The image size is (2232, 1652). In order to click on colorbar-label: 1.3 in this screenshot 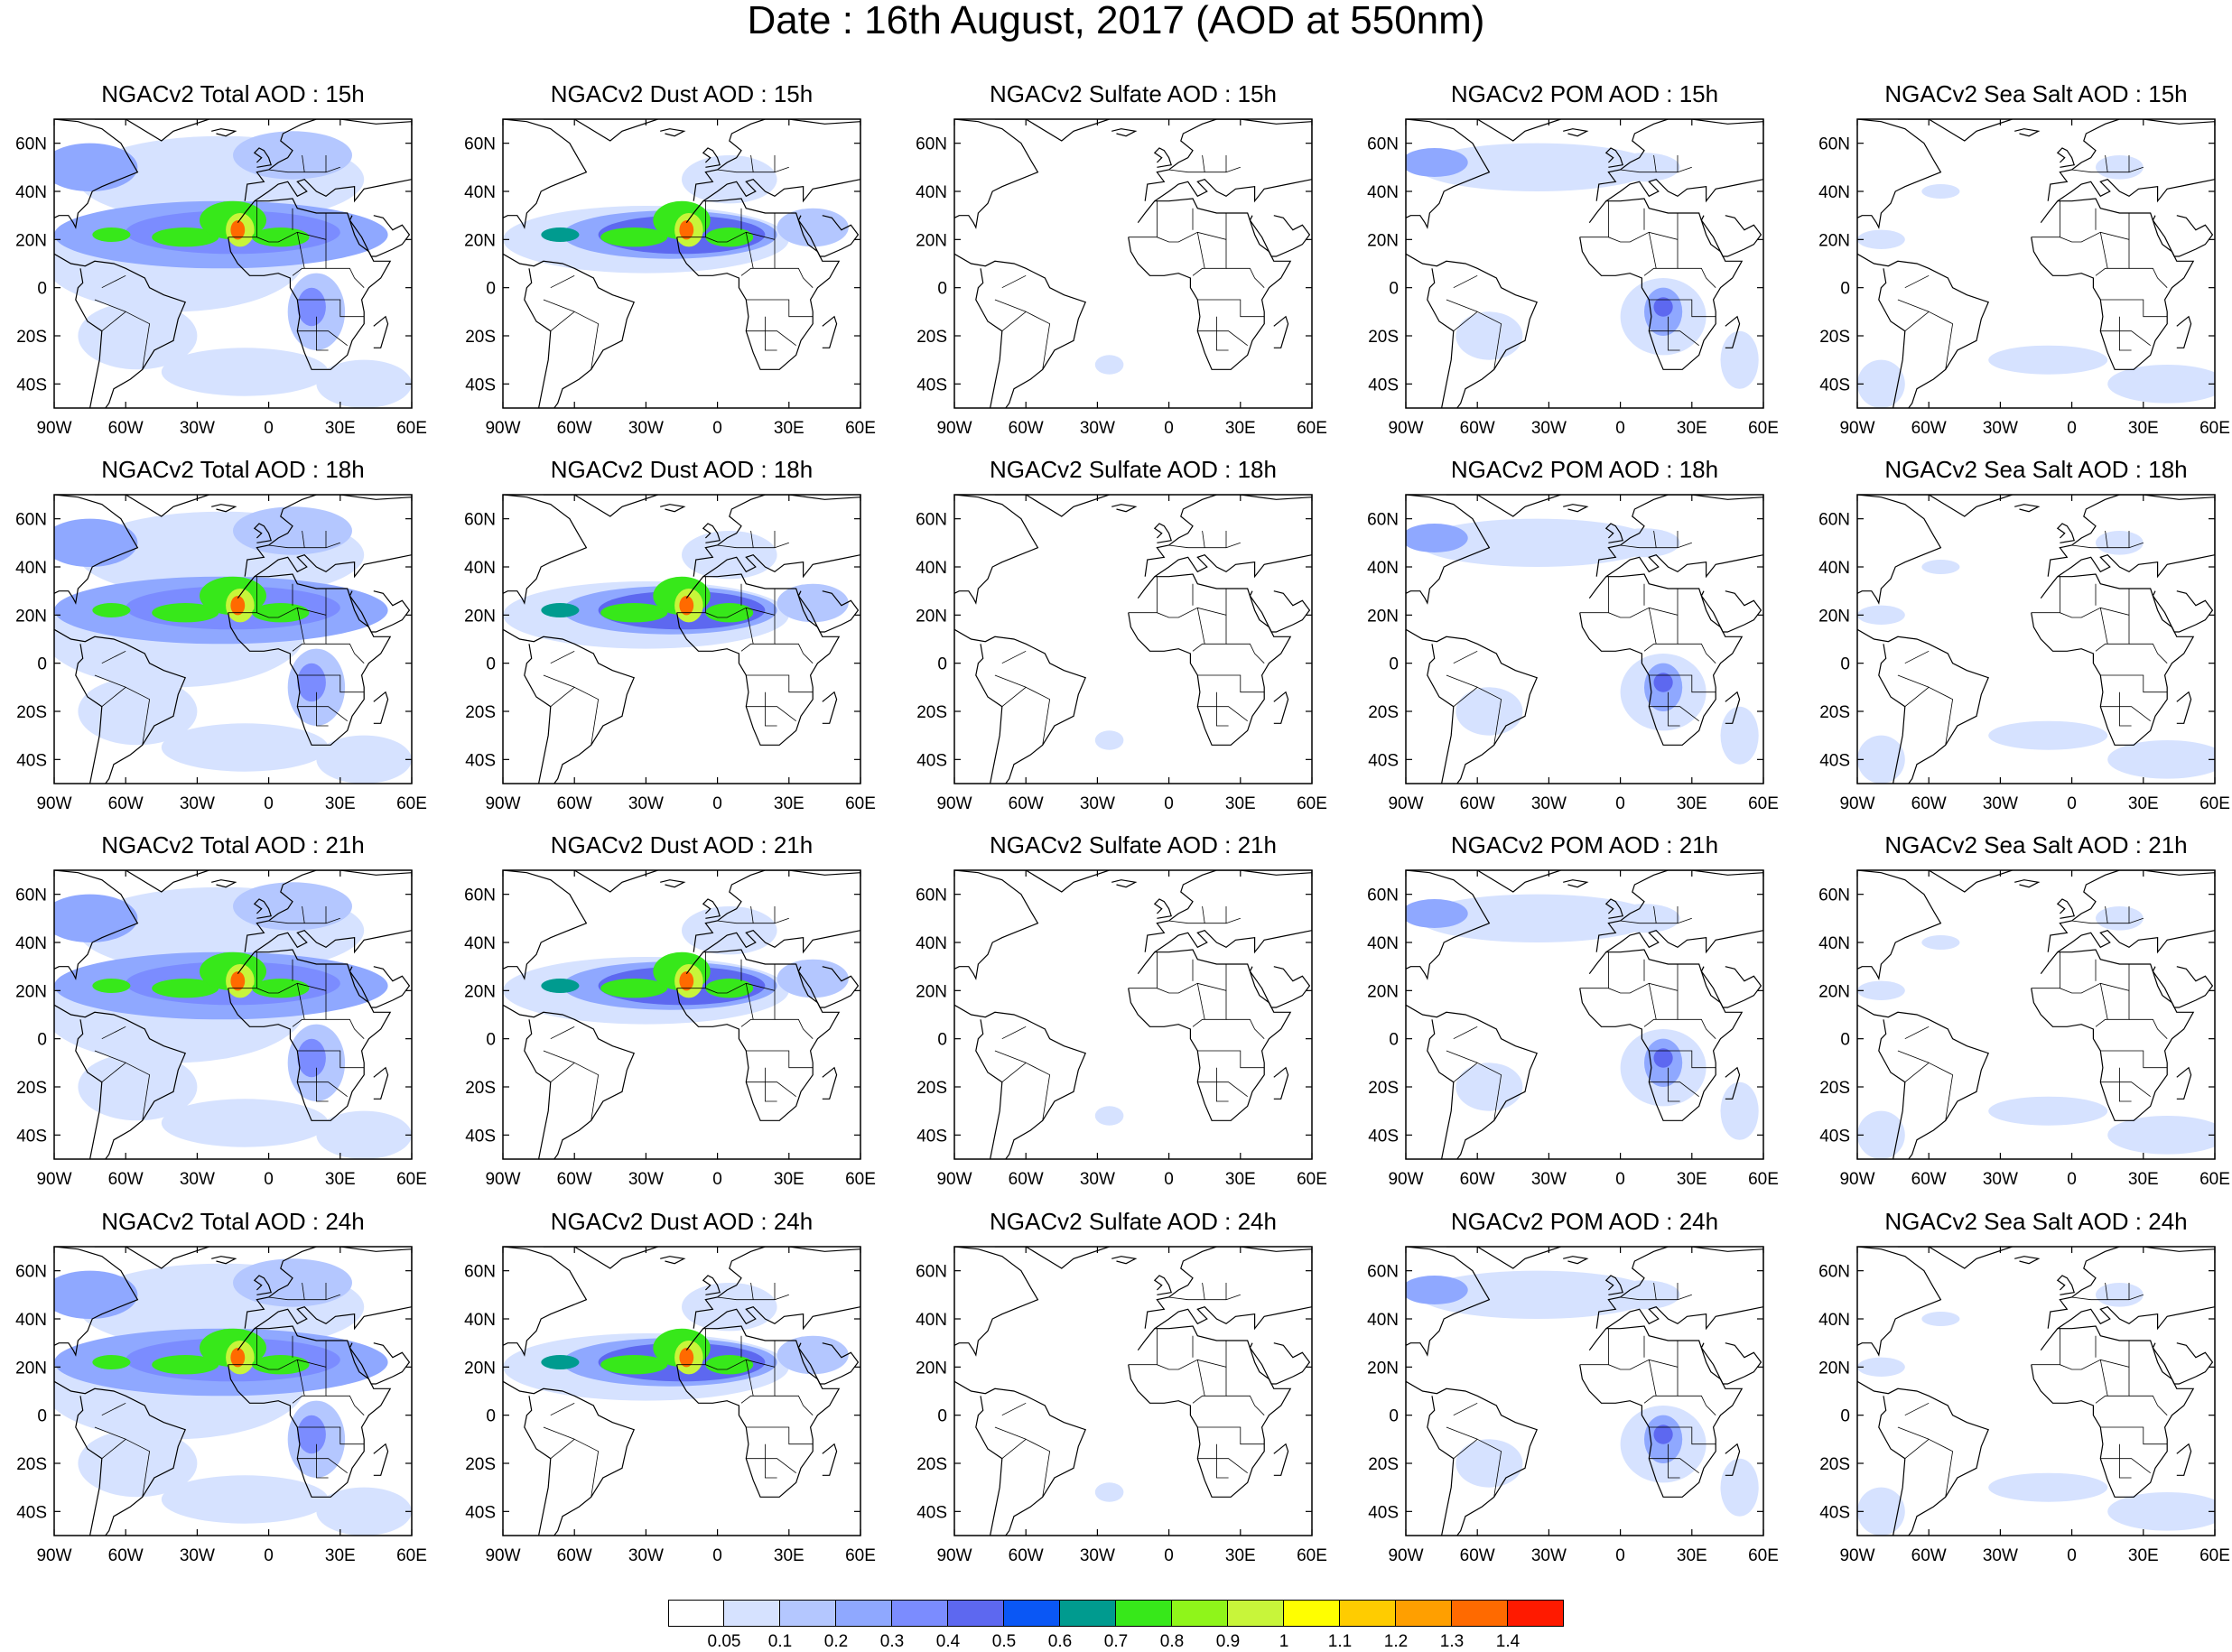, I will do `click(1452, 1641)`.